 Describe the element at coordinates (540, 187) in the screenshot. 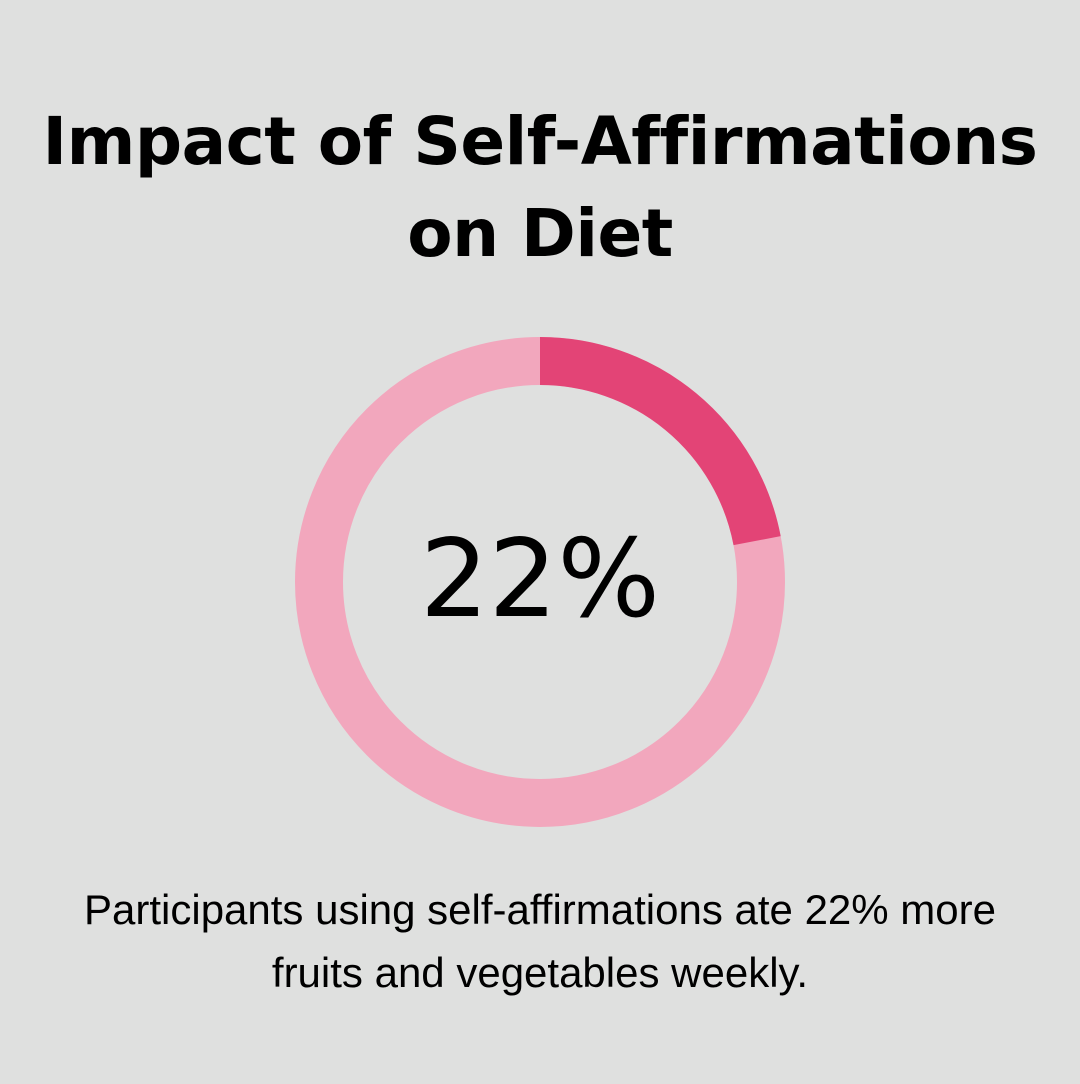

I see `page-title: Impact of Self-Affirmations on Diet` at that location.